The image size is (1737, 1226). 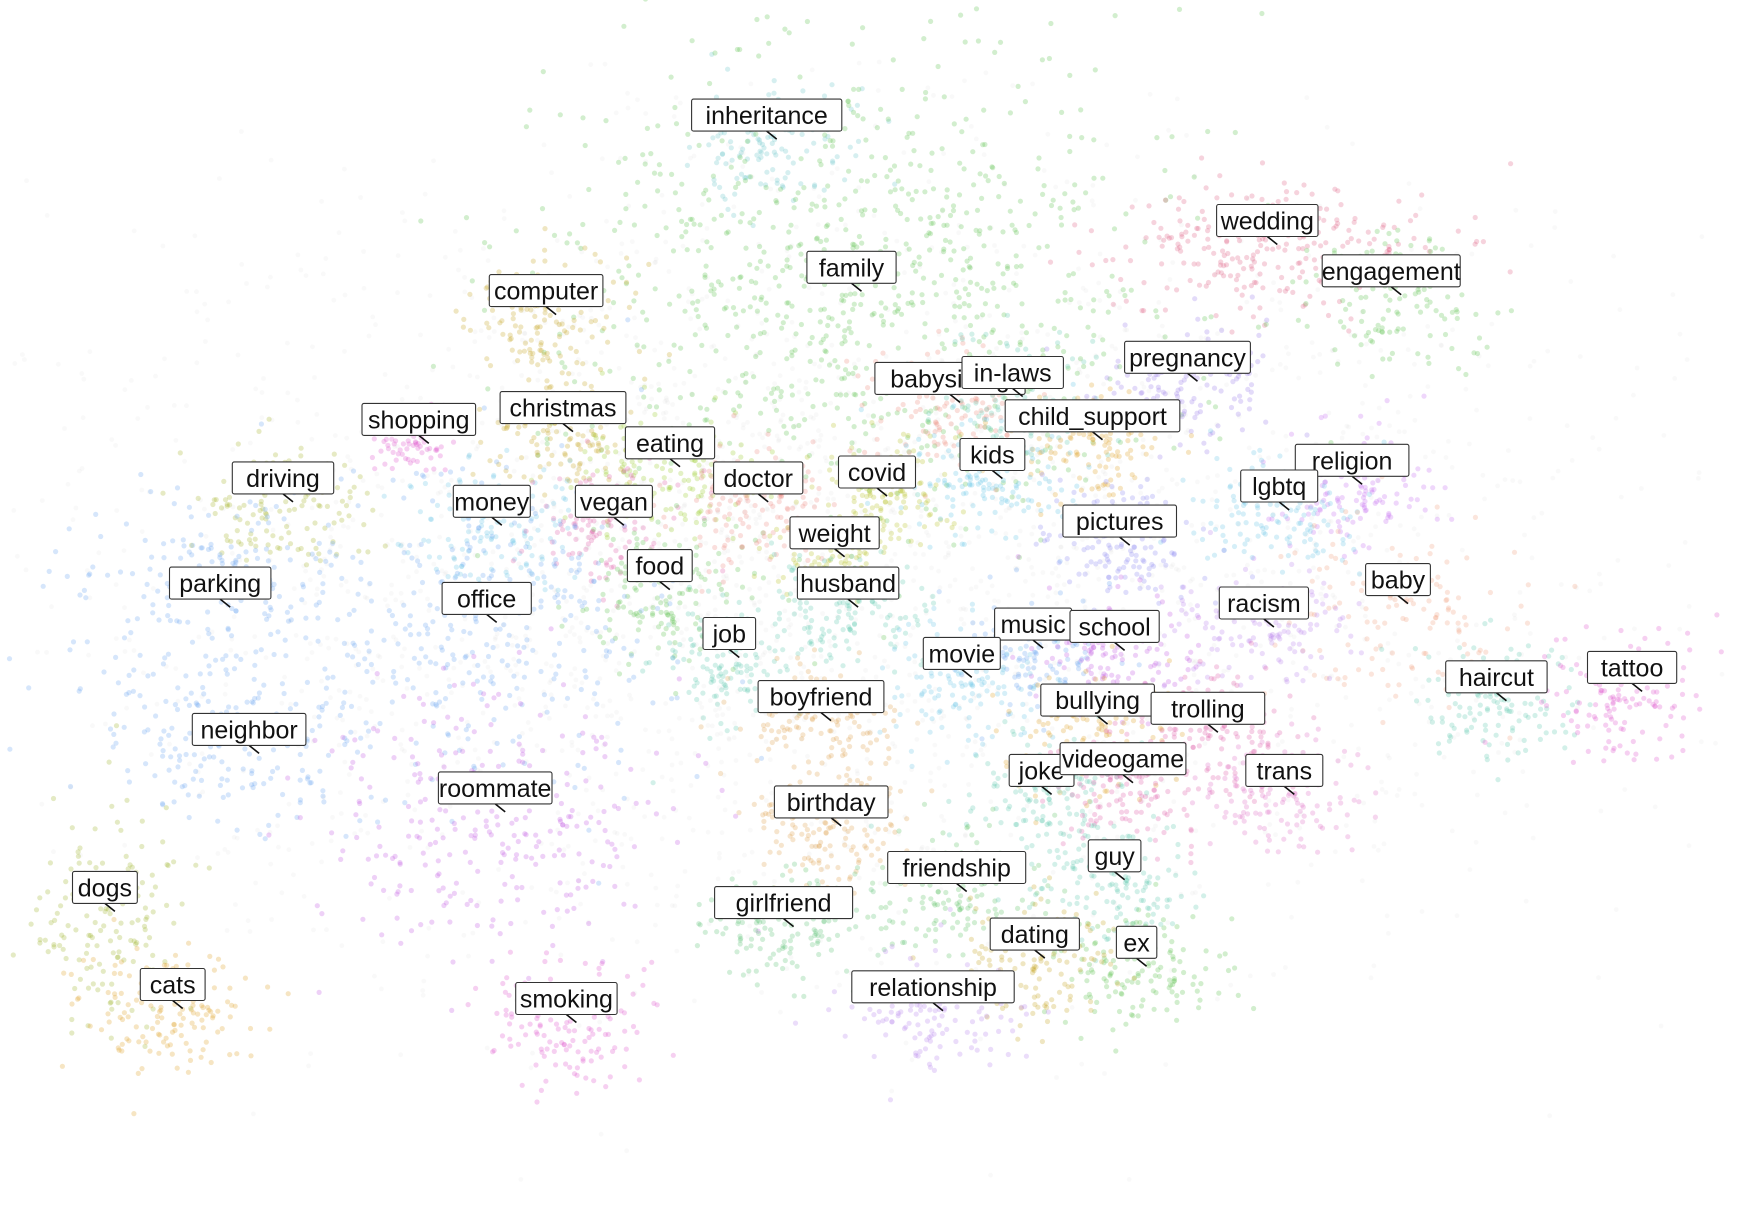 What do you see at coordinates (563, 409) in the screenshot?
I see `cluster-label-text: christmas` at bounding box center [563, 409].